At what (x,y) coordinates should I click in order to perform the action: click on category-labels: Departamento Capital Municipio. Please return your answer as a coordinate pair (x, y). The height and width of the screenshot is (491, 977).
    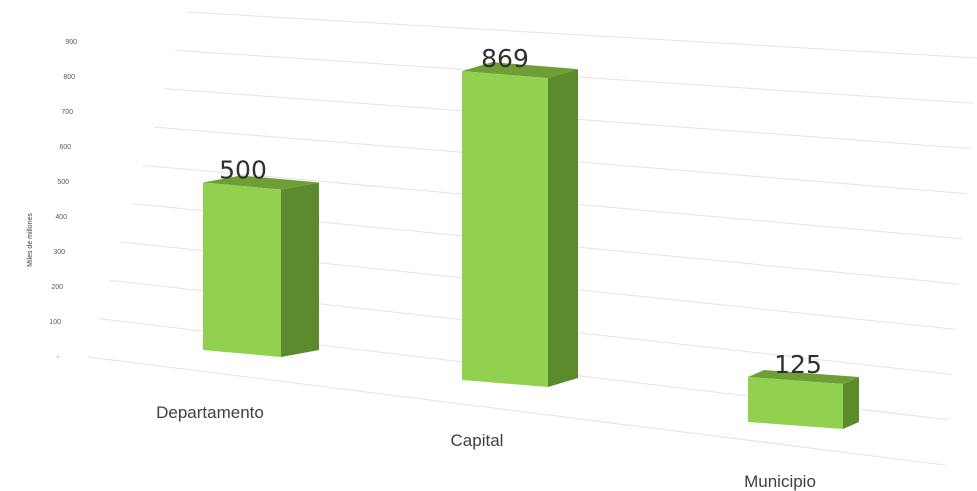
    Looking at the image, I should click on (486, 447).